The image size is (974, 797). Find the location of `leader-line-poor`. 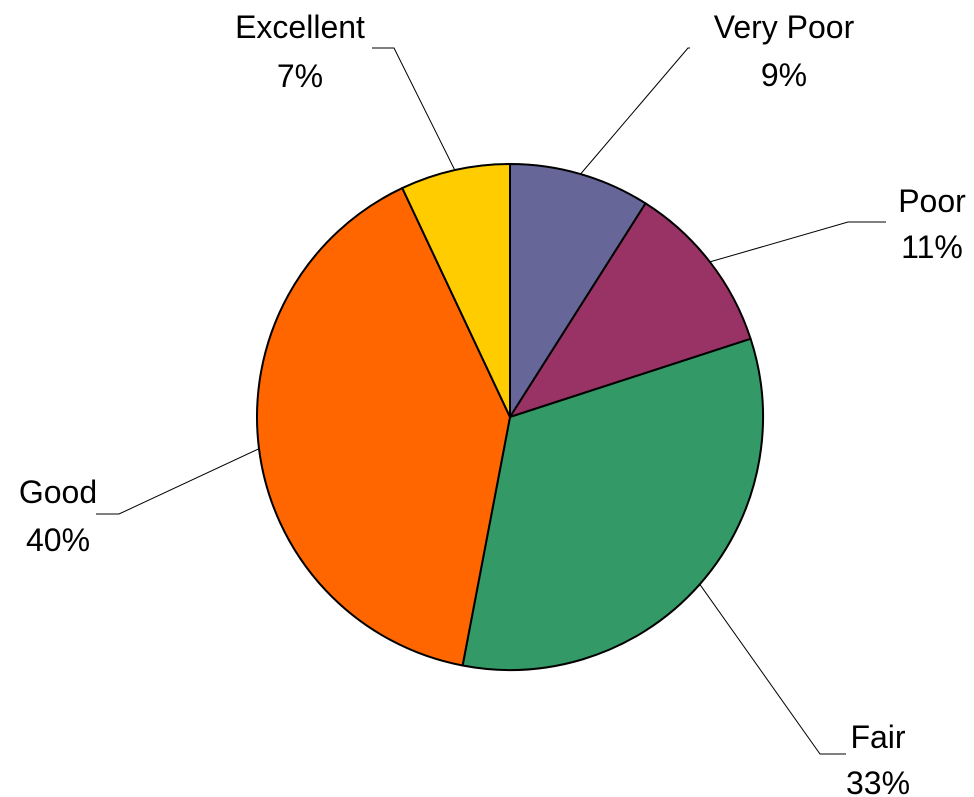

leader-line-poor is located at coordinates (797, 242).